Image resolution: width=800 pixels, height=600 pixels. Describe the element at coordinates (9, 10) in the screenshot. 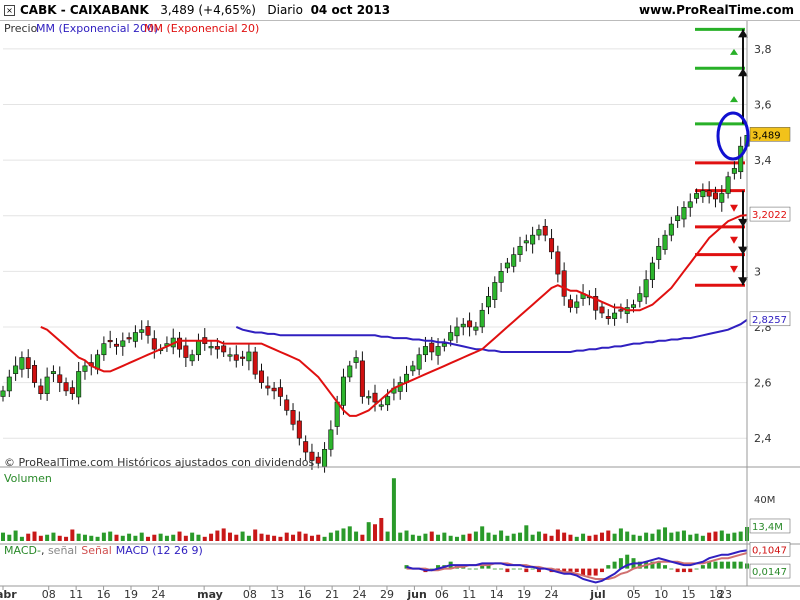

I see `close-icon: ×` at that location.